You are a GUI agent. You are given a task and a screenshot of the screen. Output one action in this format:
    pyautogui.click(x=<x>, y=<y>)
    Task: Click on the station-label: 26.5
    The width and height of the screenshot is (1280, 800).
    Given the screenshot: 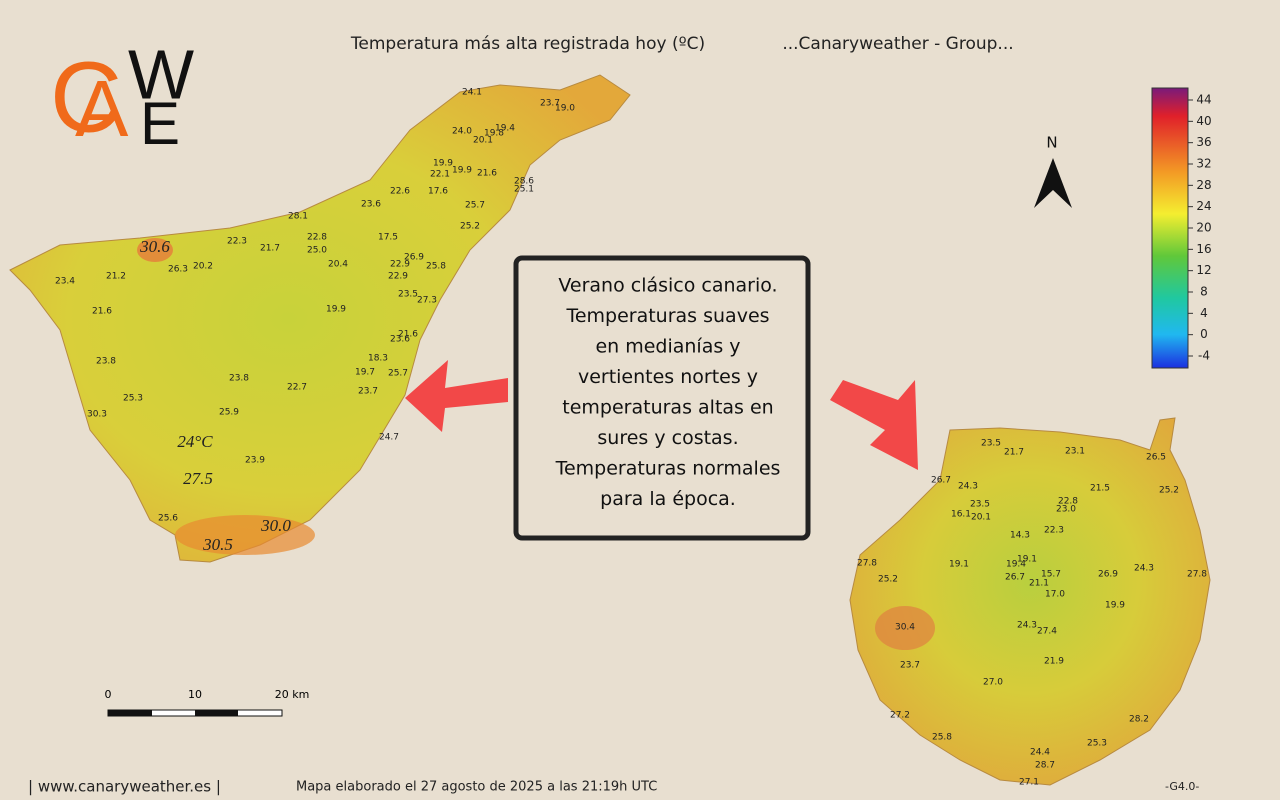 What is the action you would take?
    pyautogui.click(x=1156, y=458)
    